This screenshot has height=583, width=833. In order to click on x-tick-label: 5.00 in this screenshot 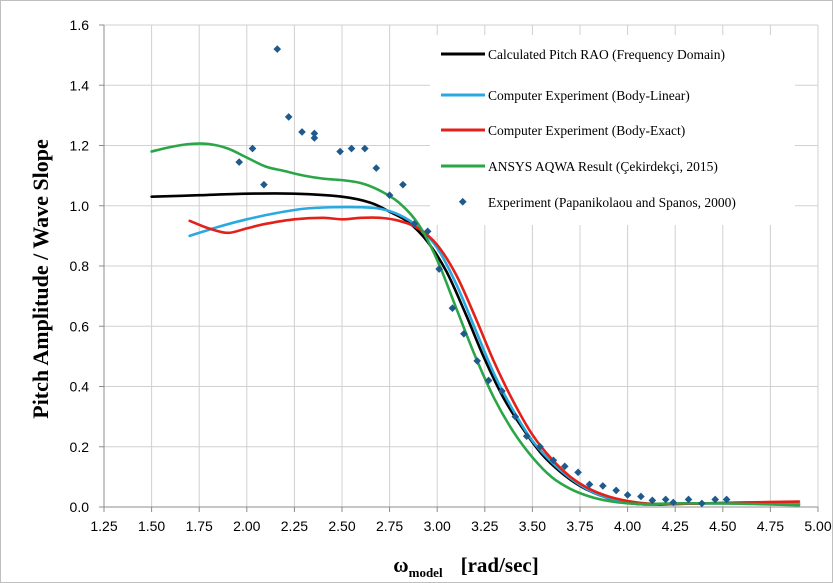, I will do `click(817, 526)`.